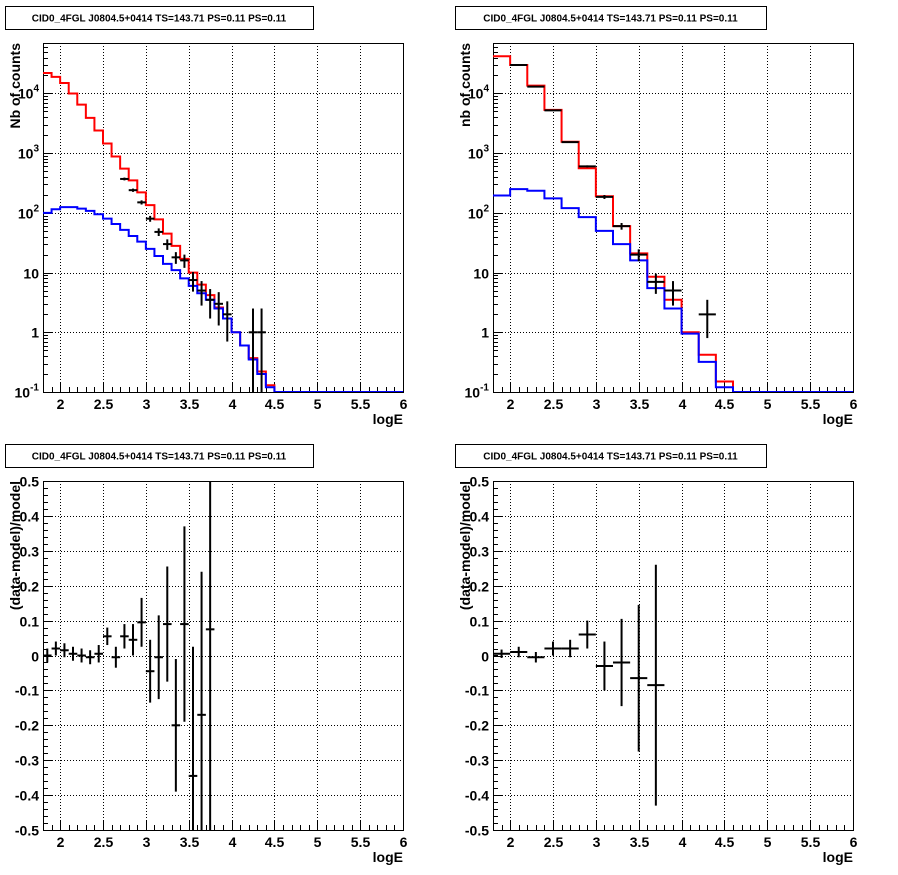 This screenshot has height=875, width=898. I want to click on y-tick-label: 0.3, so click(30, 552).